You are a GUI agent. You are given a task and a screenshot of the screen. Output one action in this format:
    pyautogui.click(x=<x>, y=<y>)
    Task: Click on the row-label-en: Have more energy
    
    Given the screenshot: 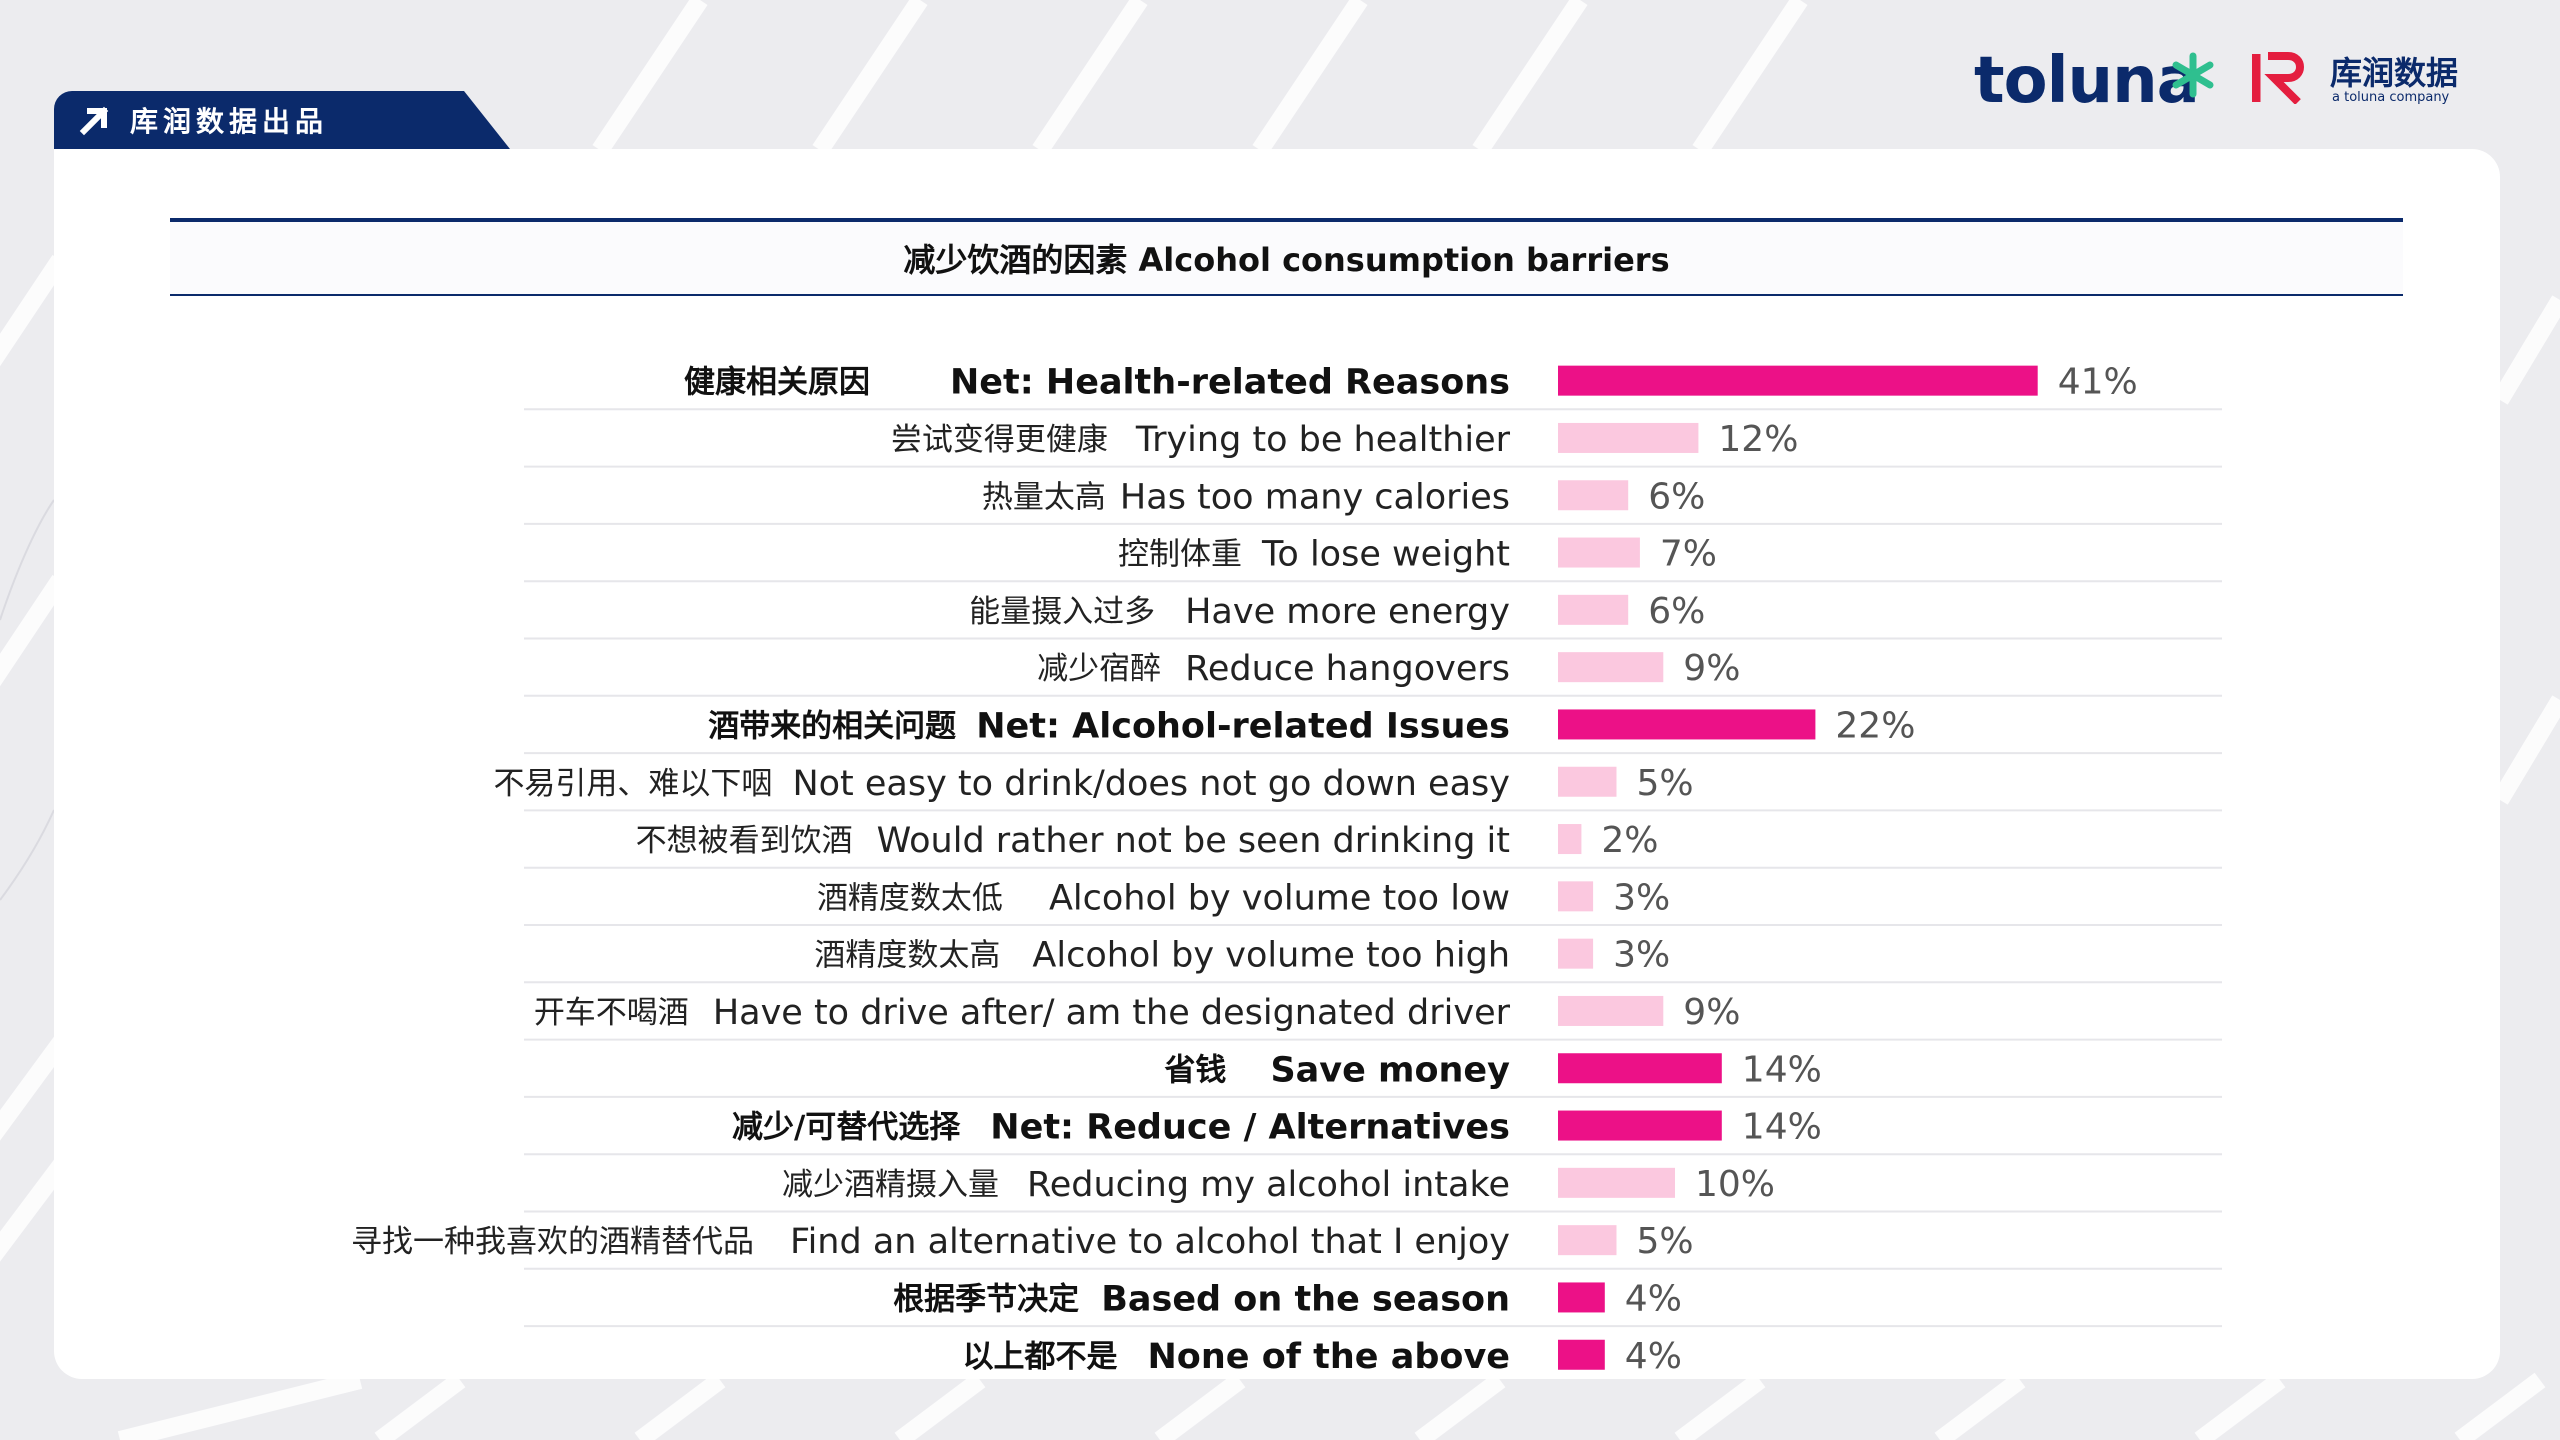 What is the action you would take?
    pyautogui.click(x=1347, y=612)
    